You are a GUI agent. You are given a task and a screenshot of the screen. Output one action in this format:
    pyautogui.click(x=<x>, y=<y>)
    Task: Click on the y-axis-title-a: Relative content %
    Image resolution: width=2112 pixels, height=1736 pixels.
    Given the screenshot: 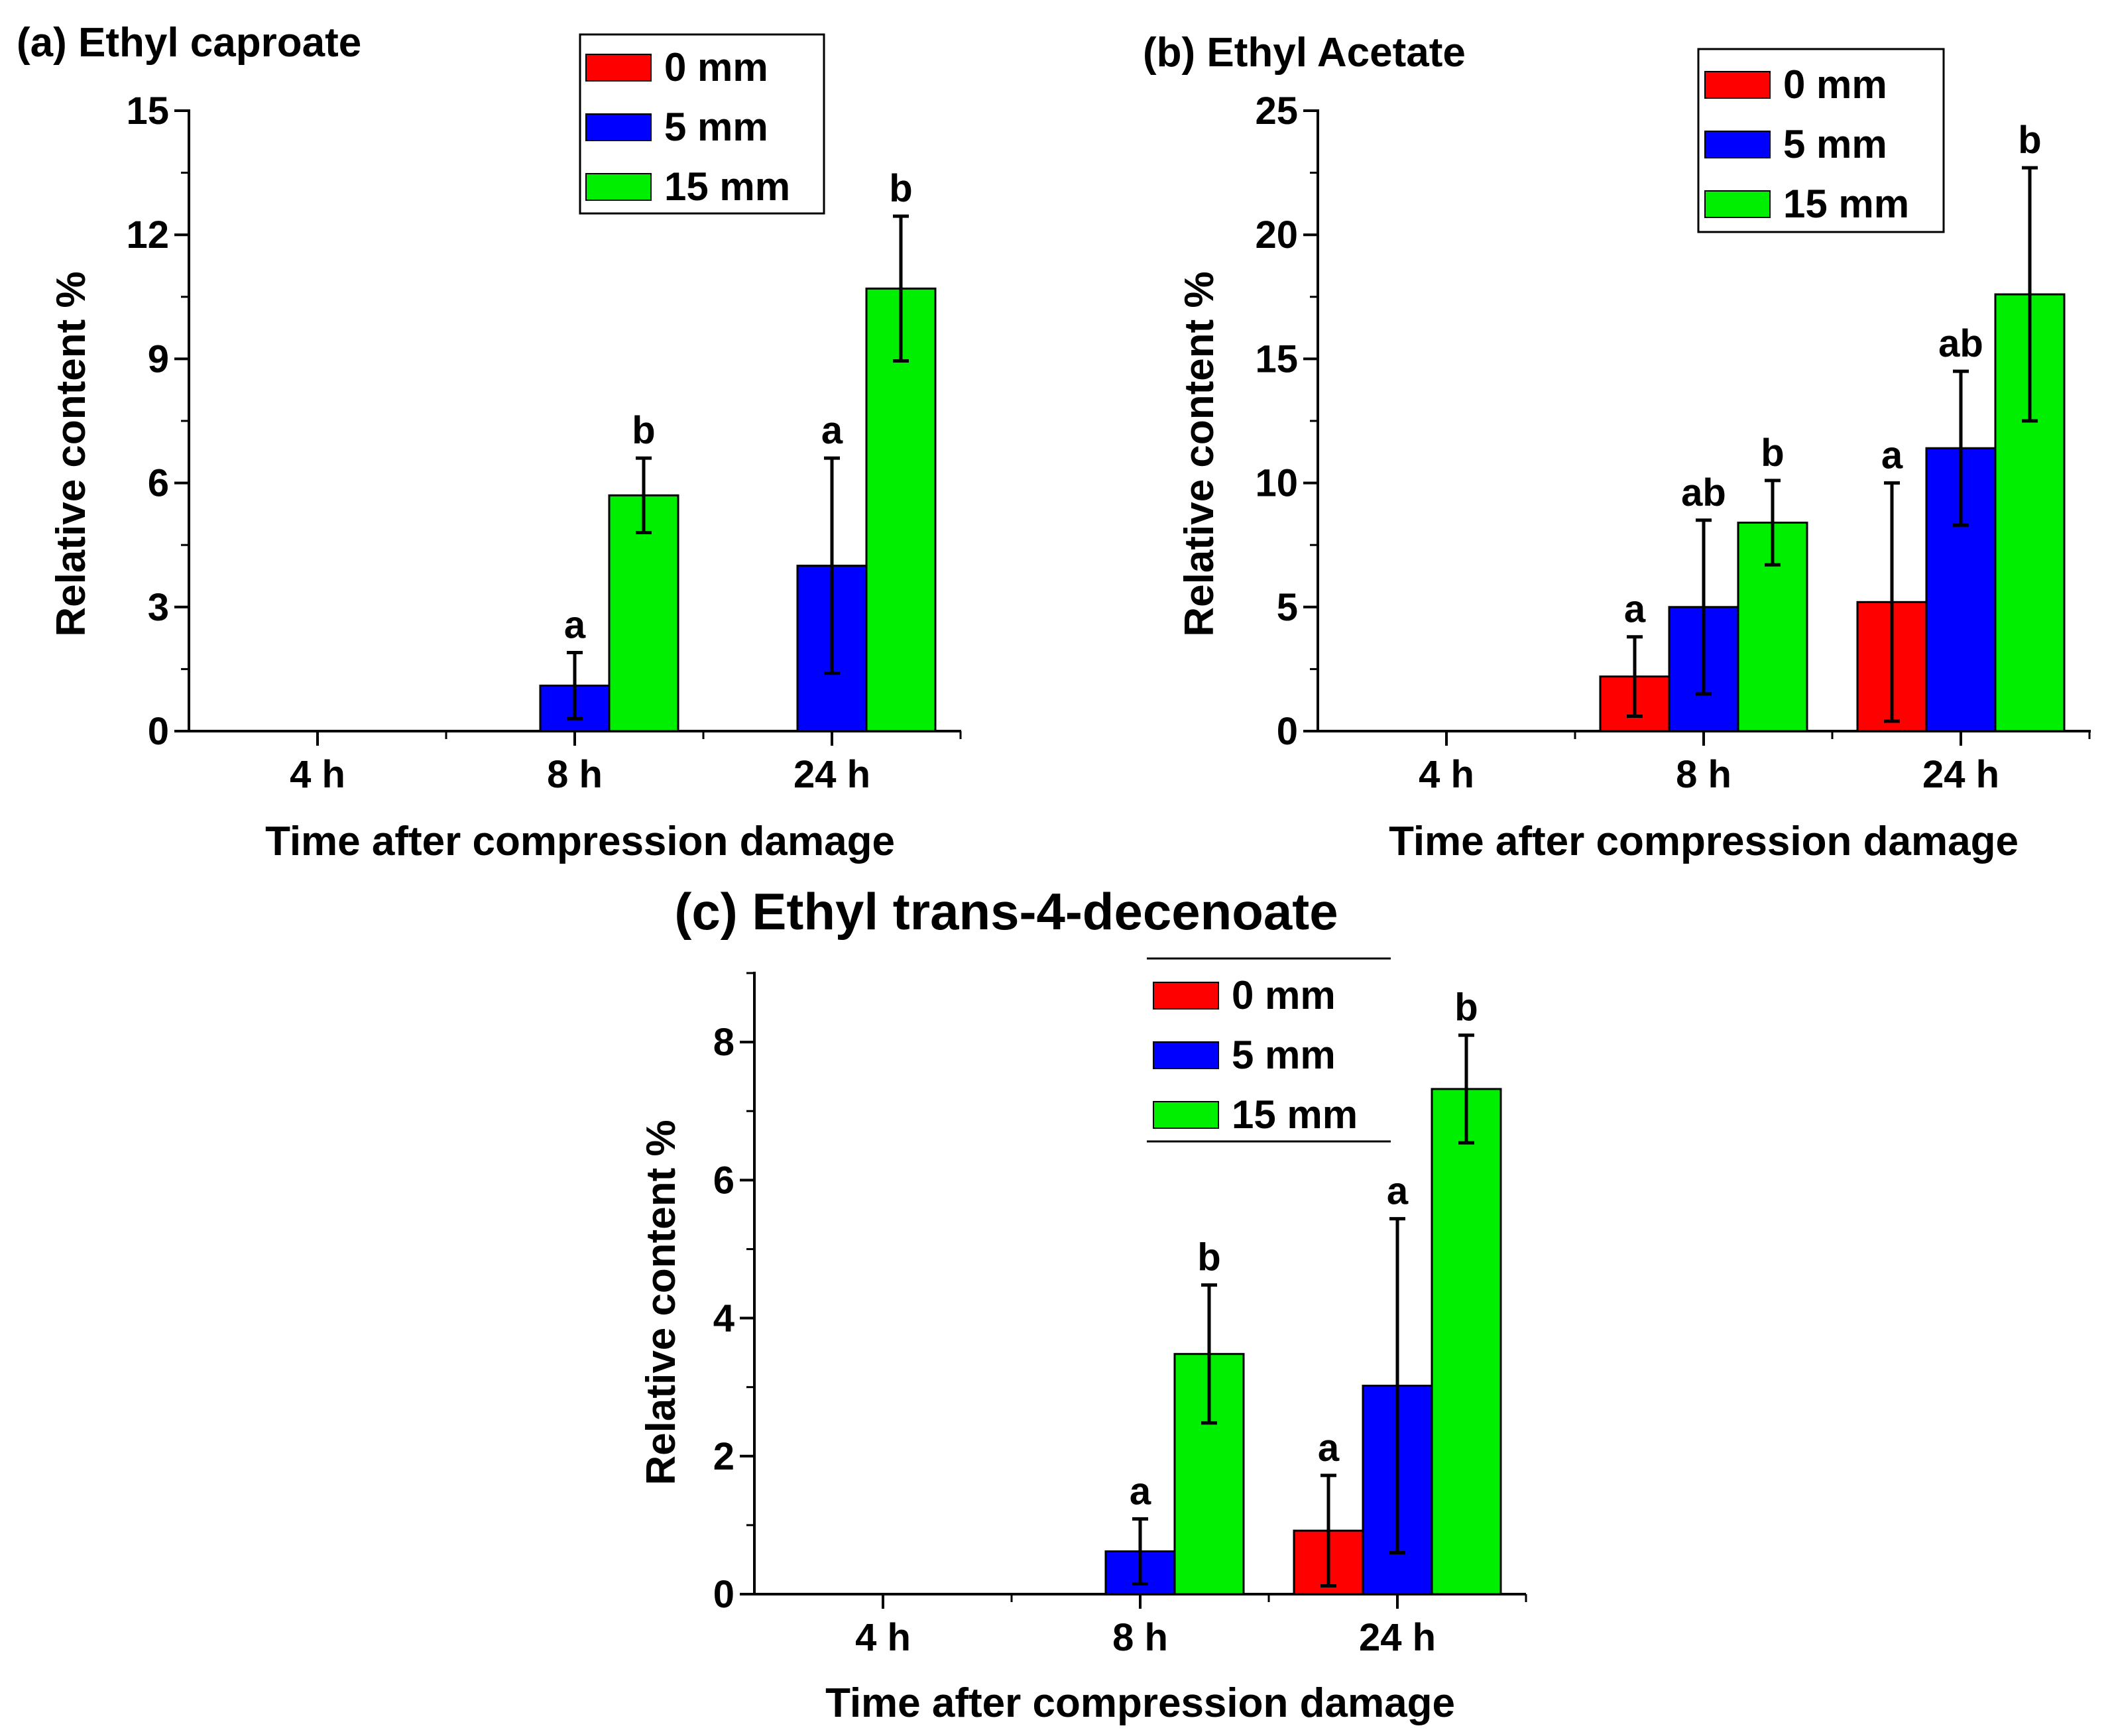 What is the action you would take?
    pyautogui.click(x=71, y=453)
    